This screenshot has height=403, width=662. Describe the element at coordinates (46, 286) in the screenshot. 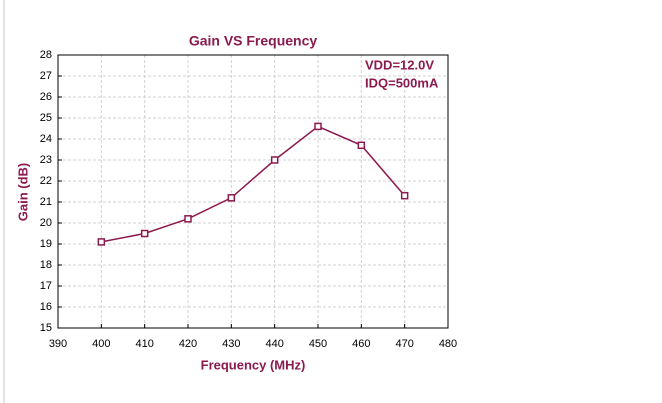

I see `y-tick-label: 17` at that location.